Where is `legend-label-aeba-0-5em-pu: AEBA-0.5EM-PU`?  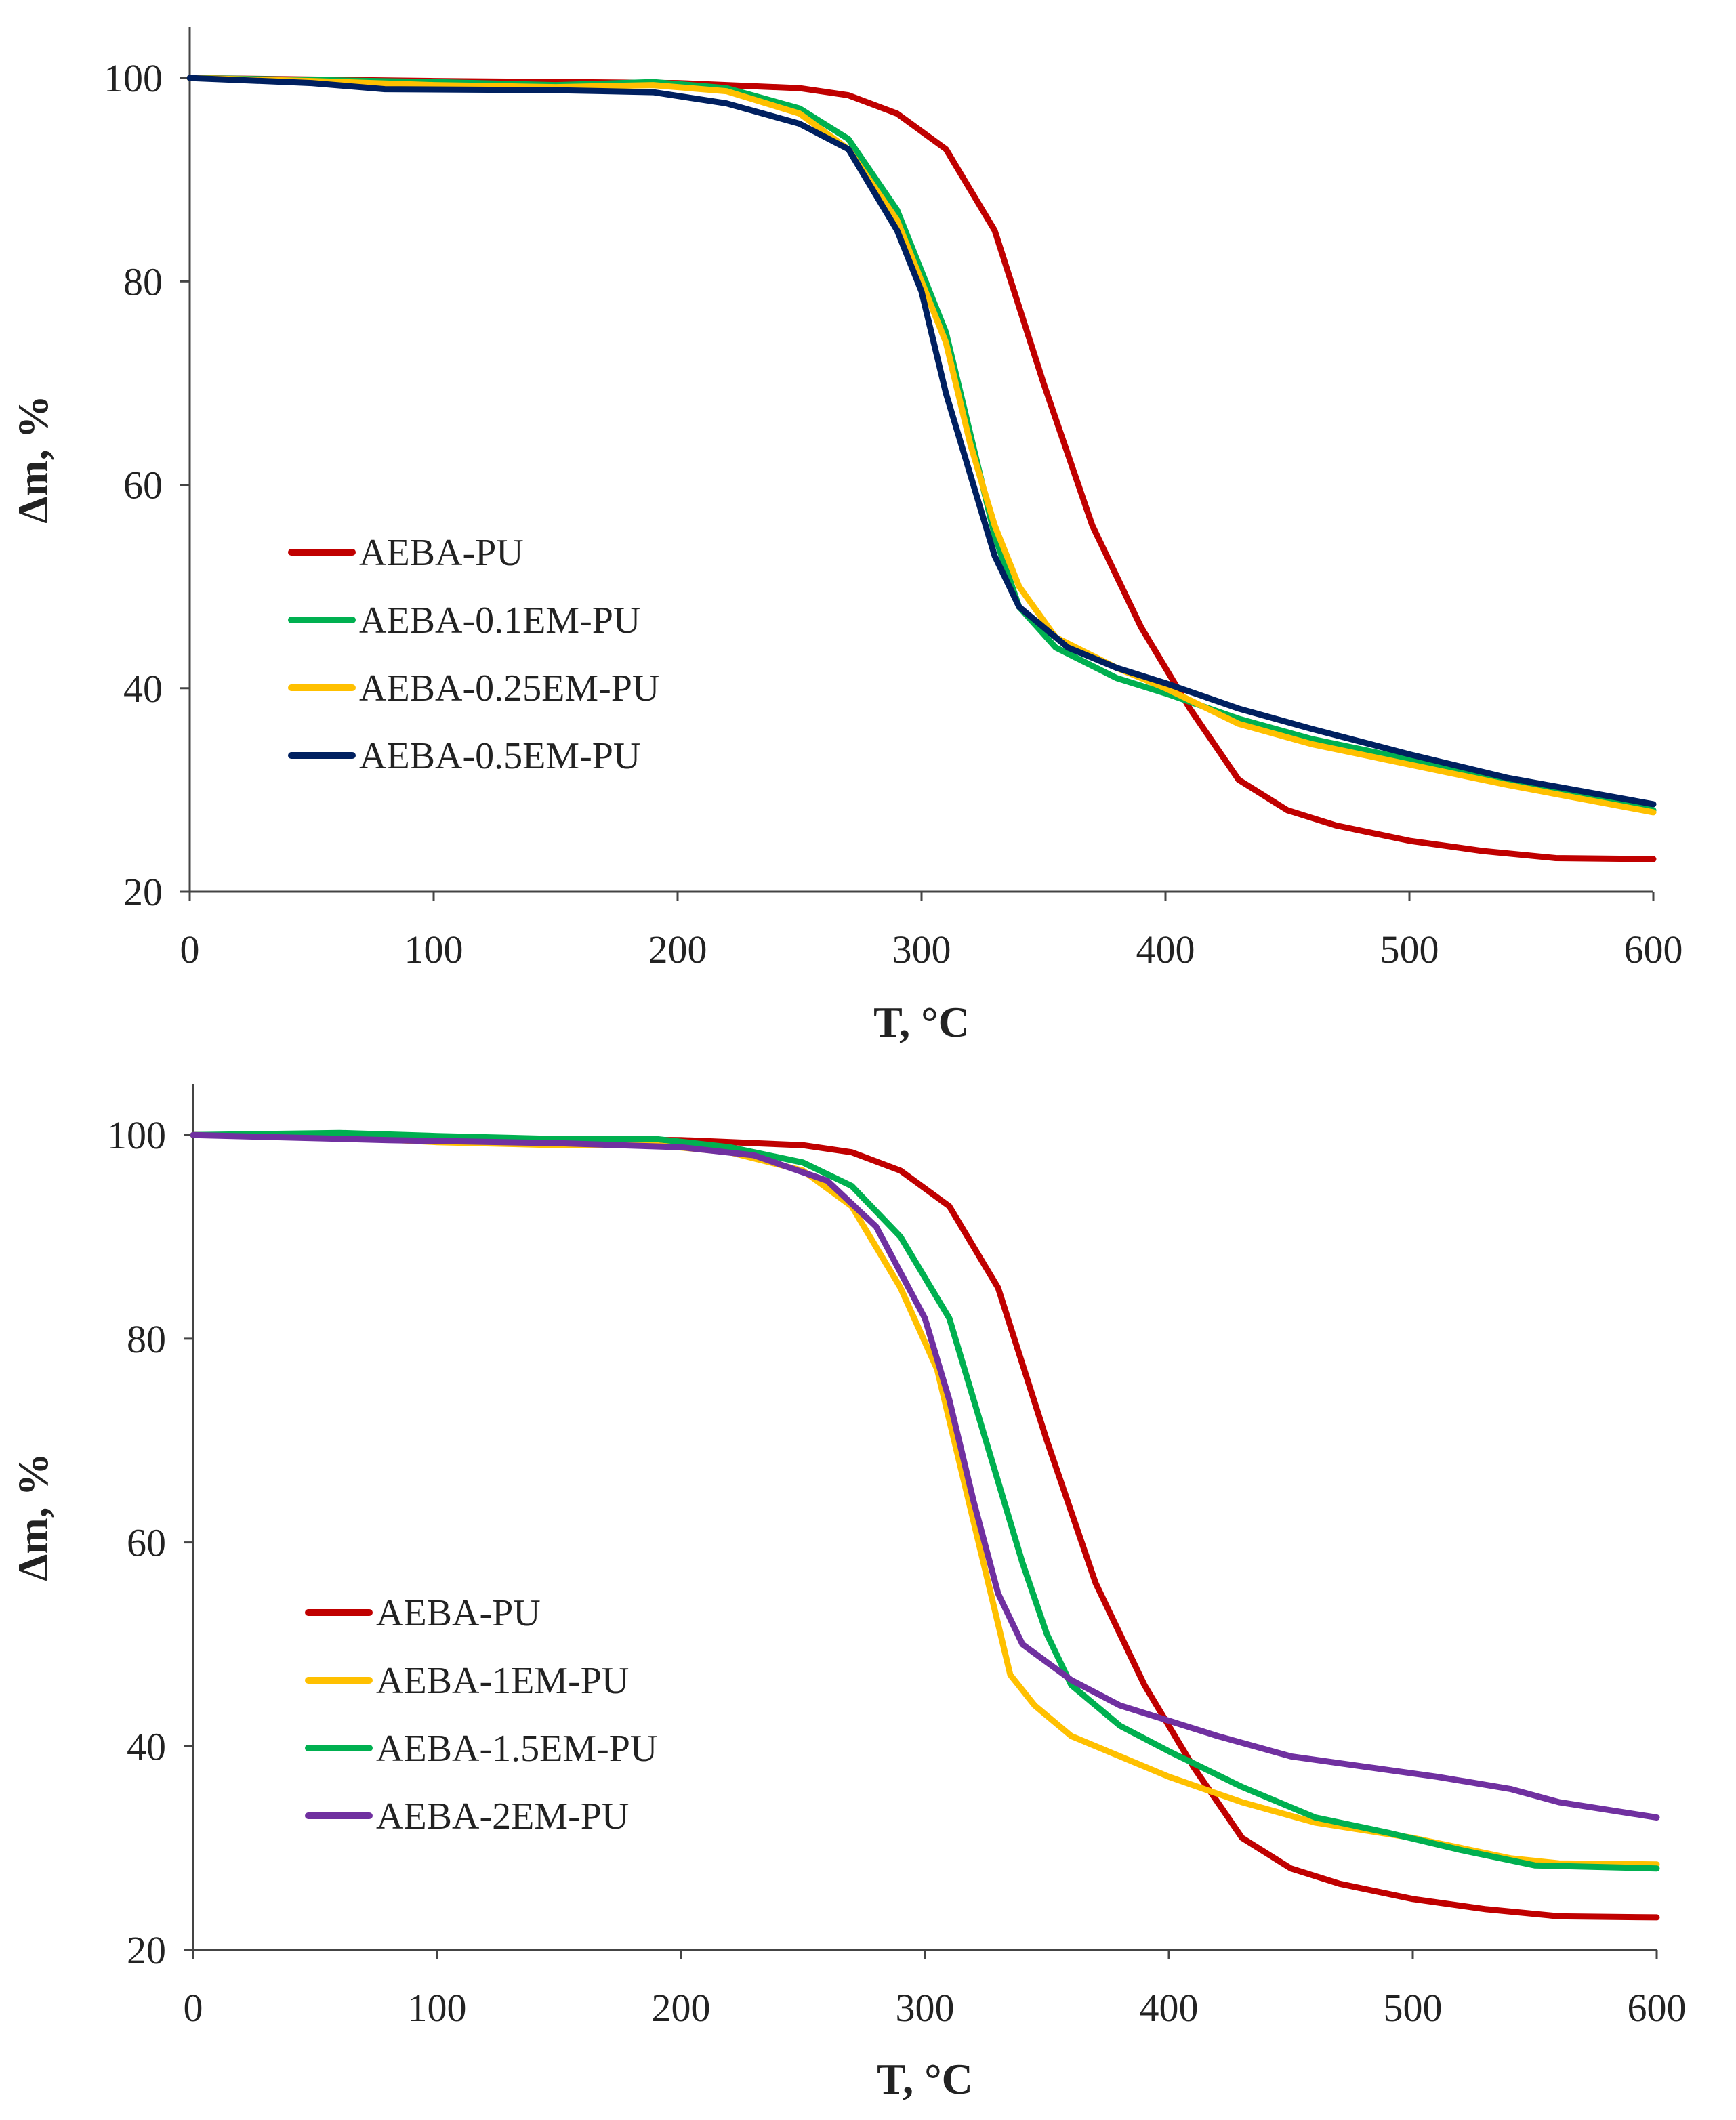
legend-label-aeba-0-5em-pu: AEBA-0.5EM-PU is located at coordinates (499, 756).